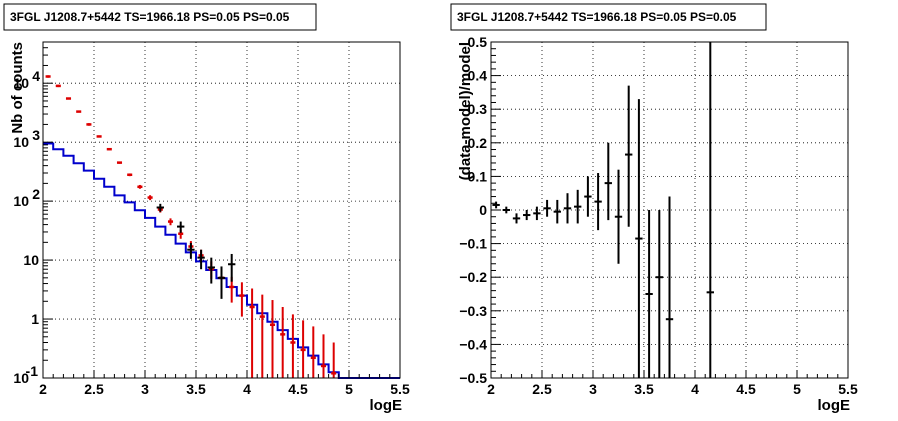 Image resolution: width=898 pixels, height=421 pixels. What do you see at coordinates (478, 76) in the screenshot?
I see `residuals-y-tick-label: 0.4` at bounding box center [478, 76].